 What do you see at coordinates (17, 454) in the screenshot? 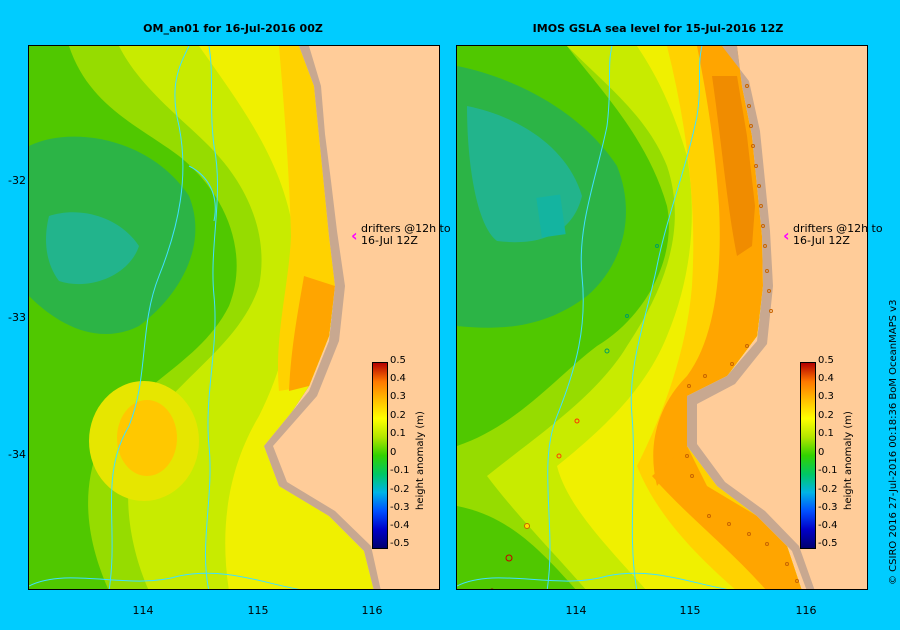
I see `y-tick-label: -34` at bounding box center [17, 454].